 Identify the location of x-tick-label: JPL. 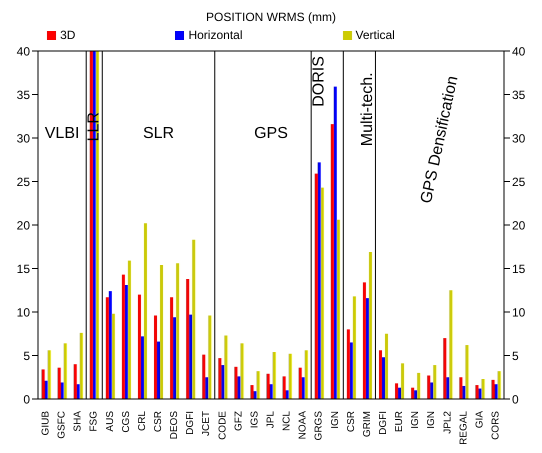
(271, 419).